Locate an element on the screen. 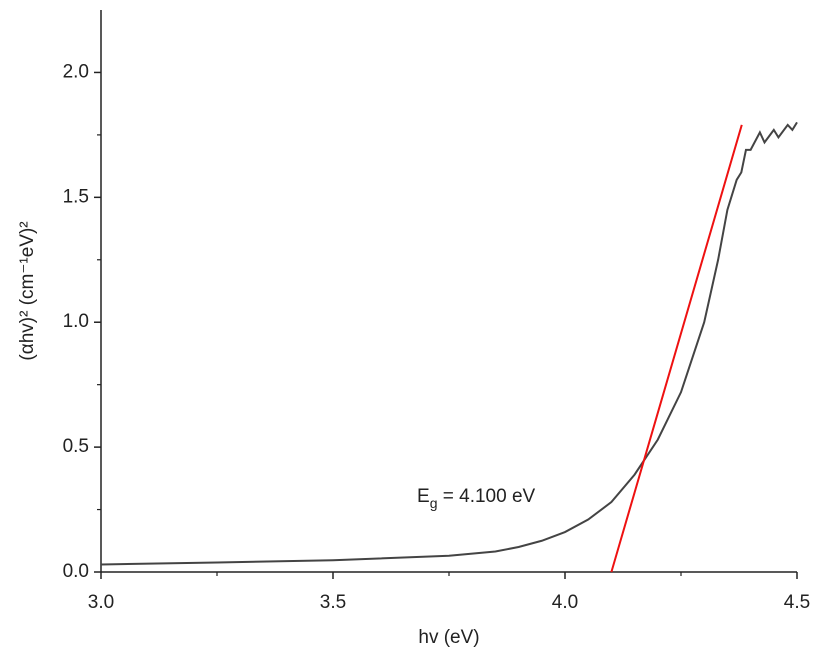 This screenshot has height=668, width=818. x-tick-label: 4.5 is located at coordinates (797, 602).